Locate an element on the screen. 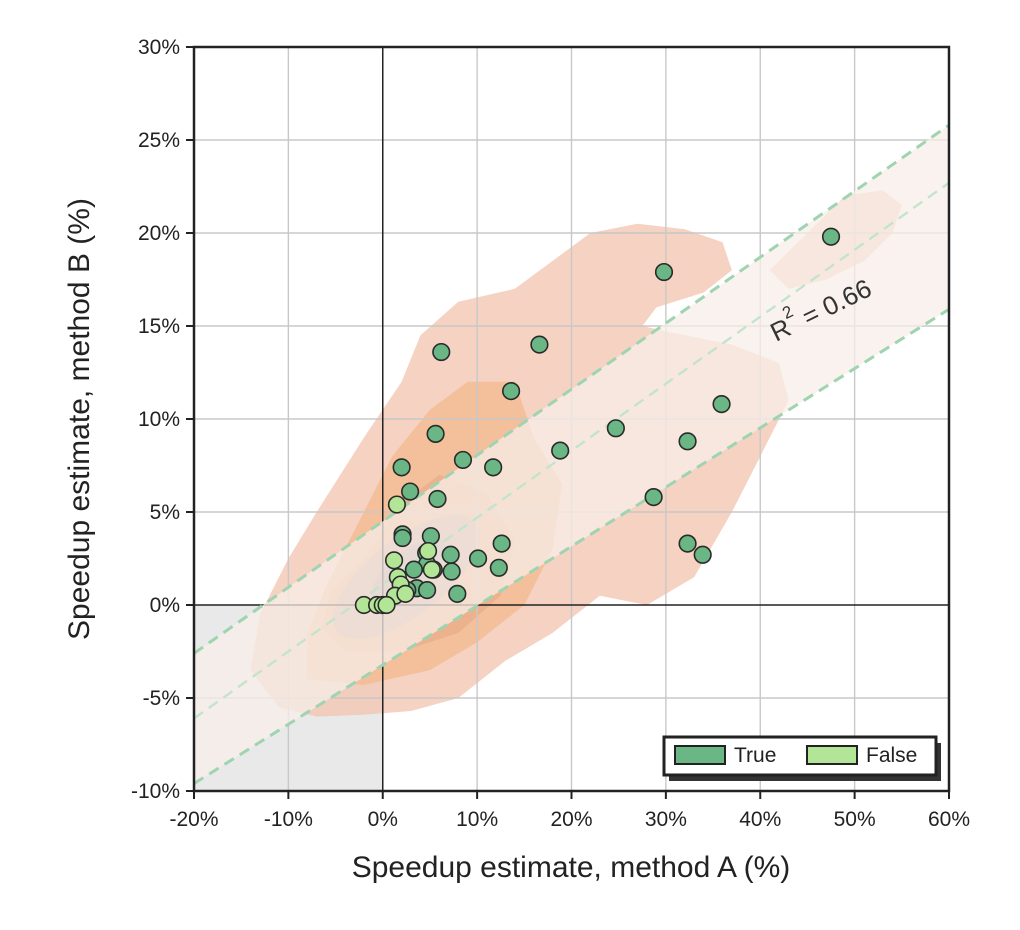  legend-label-false: False is located at coordinates (891, 755).